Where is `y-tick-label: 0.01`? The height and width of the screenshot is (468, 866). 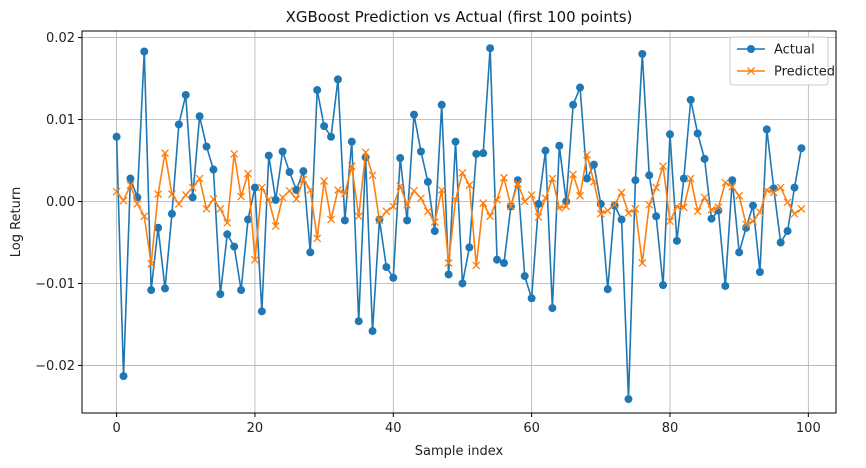 y-tick-label: 0.01 is located at coordinates (60, 120).